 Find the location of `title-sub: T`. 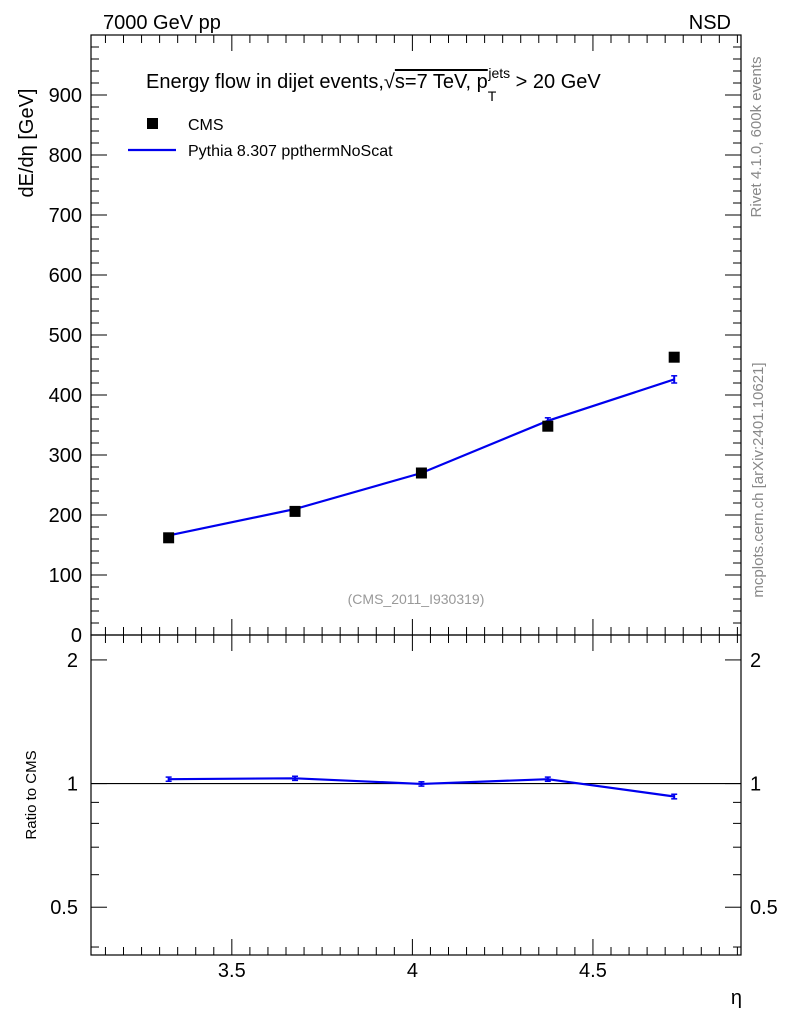

title-sub: T is located at coordinates (492, 96).